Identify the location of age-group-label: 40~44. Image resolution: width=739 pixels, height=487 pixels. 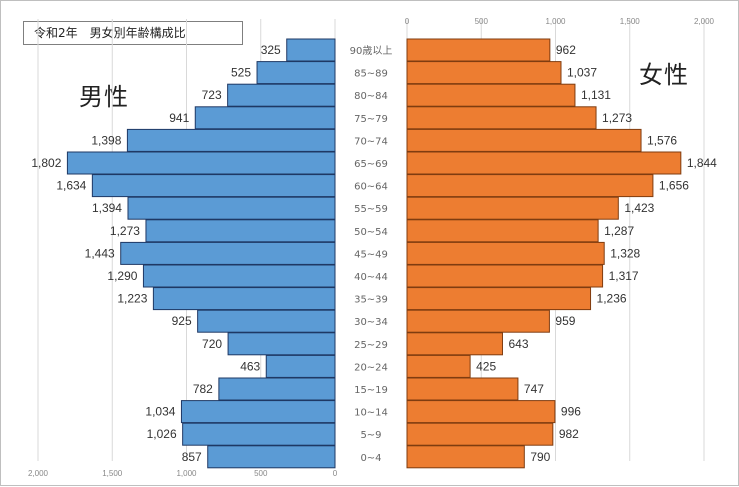
(371, 277).